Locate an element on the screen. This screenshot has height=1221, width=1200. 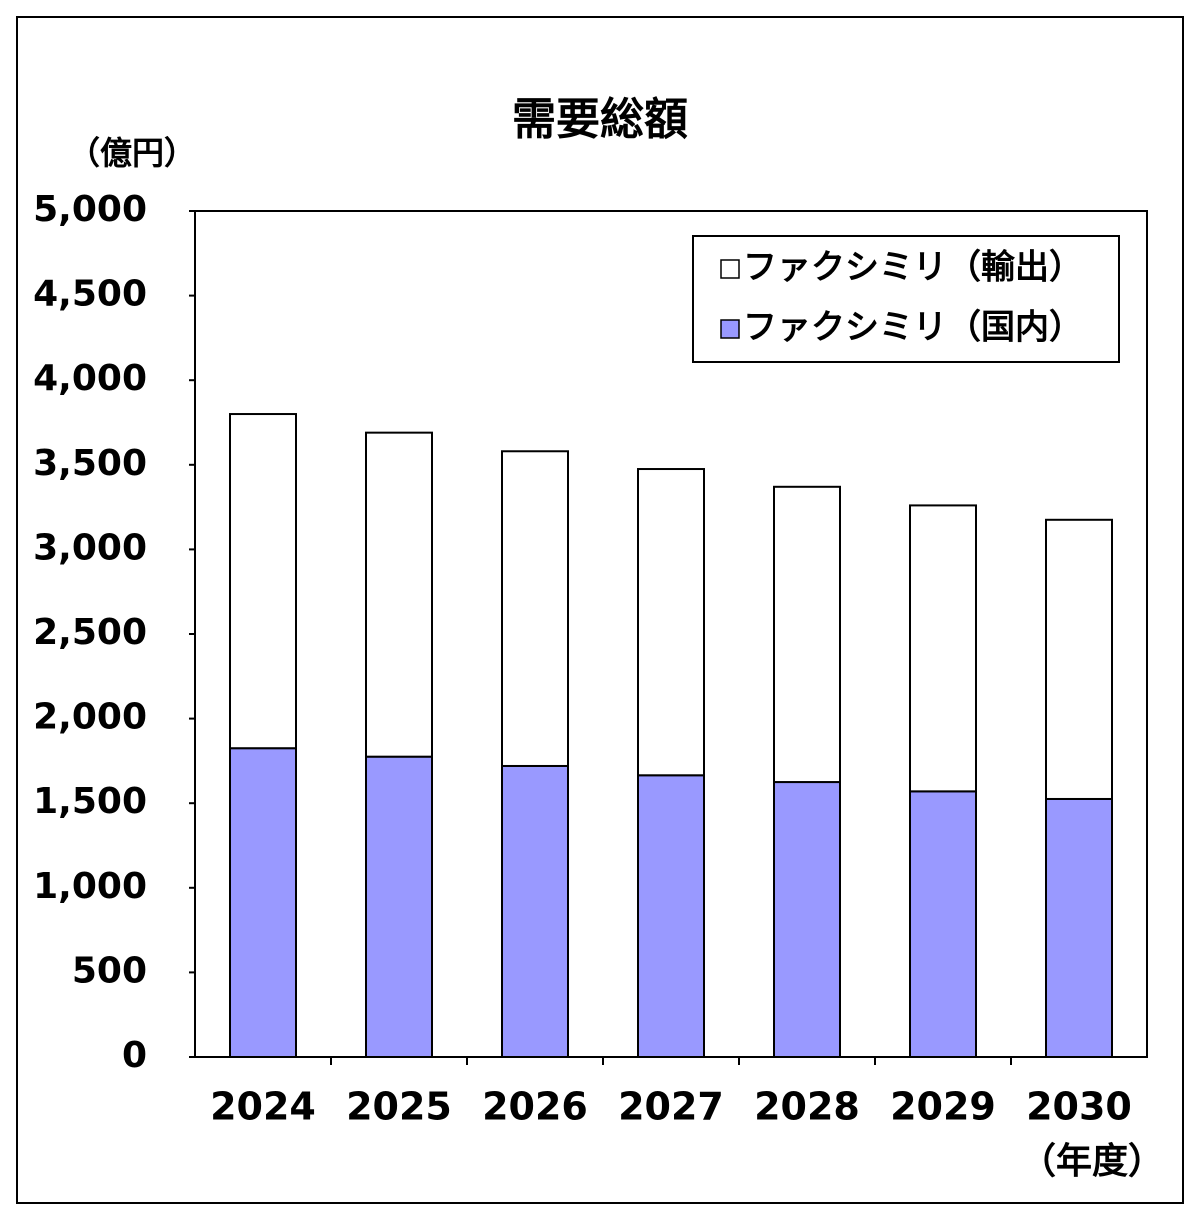
y-tick-label: 4,500 is located at coordinates (90, 294).